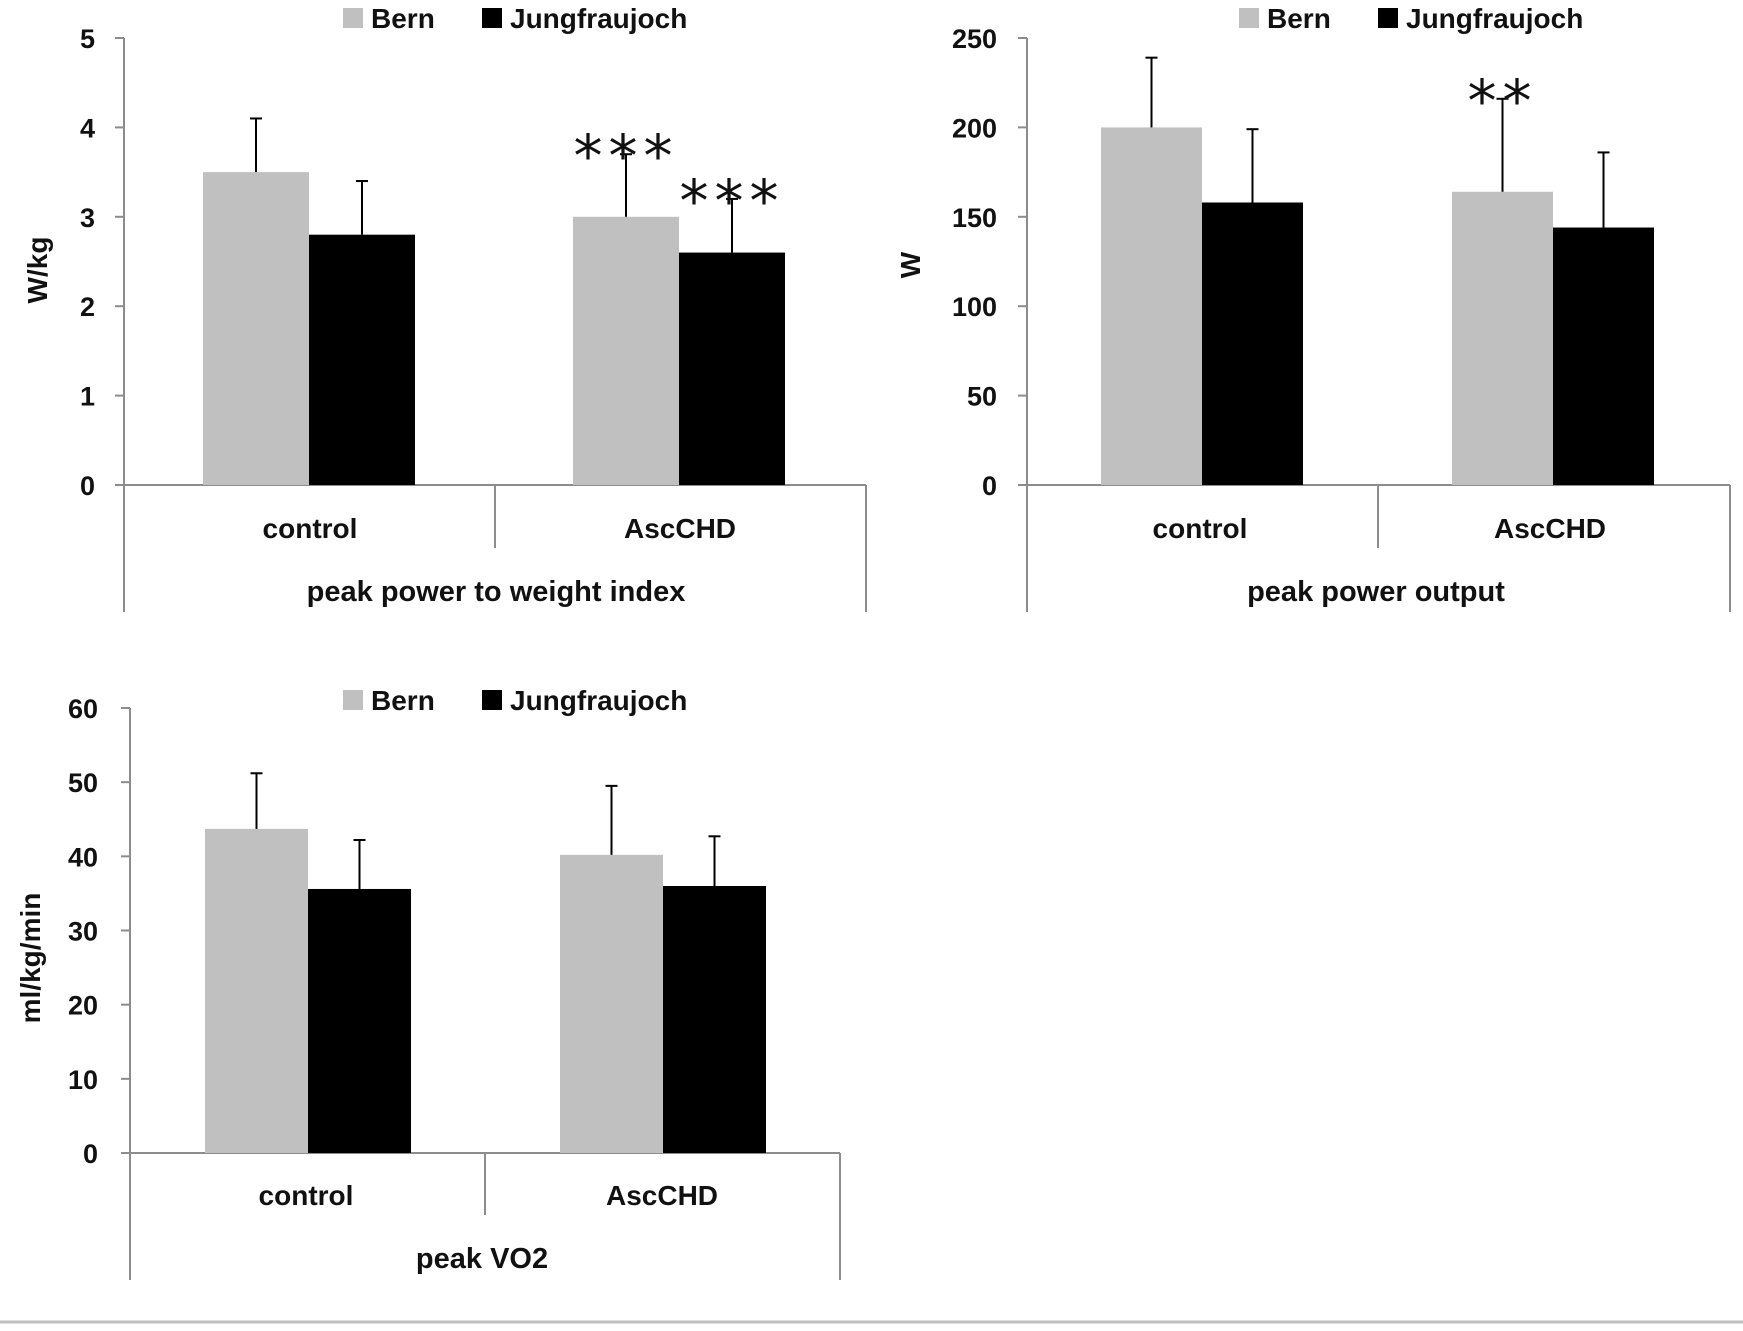 The width and height of the screenshot is (1743, 1331). I want to click on y-axis-title: ml/kg/min, so click(30, 958).